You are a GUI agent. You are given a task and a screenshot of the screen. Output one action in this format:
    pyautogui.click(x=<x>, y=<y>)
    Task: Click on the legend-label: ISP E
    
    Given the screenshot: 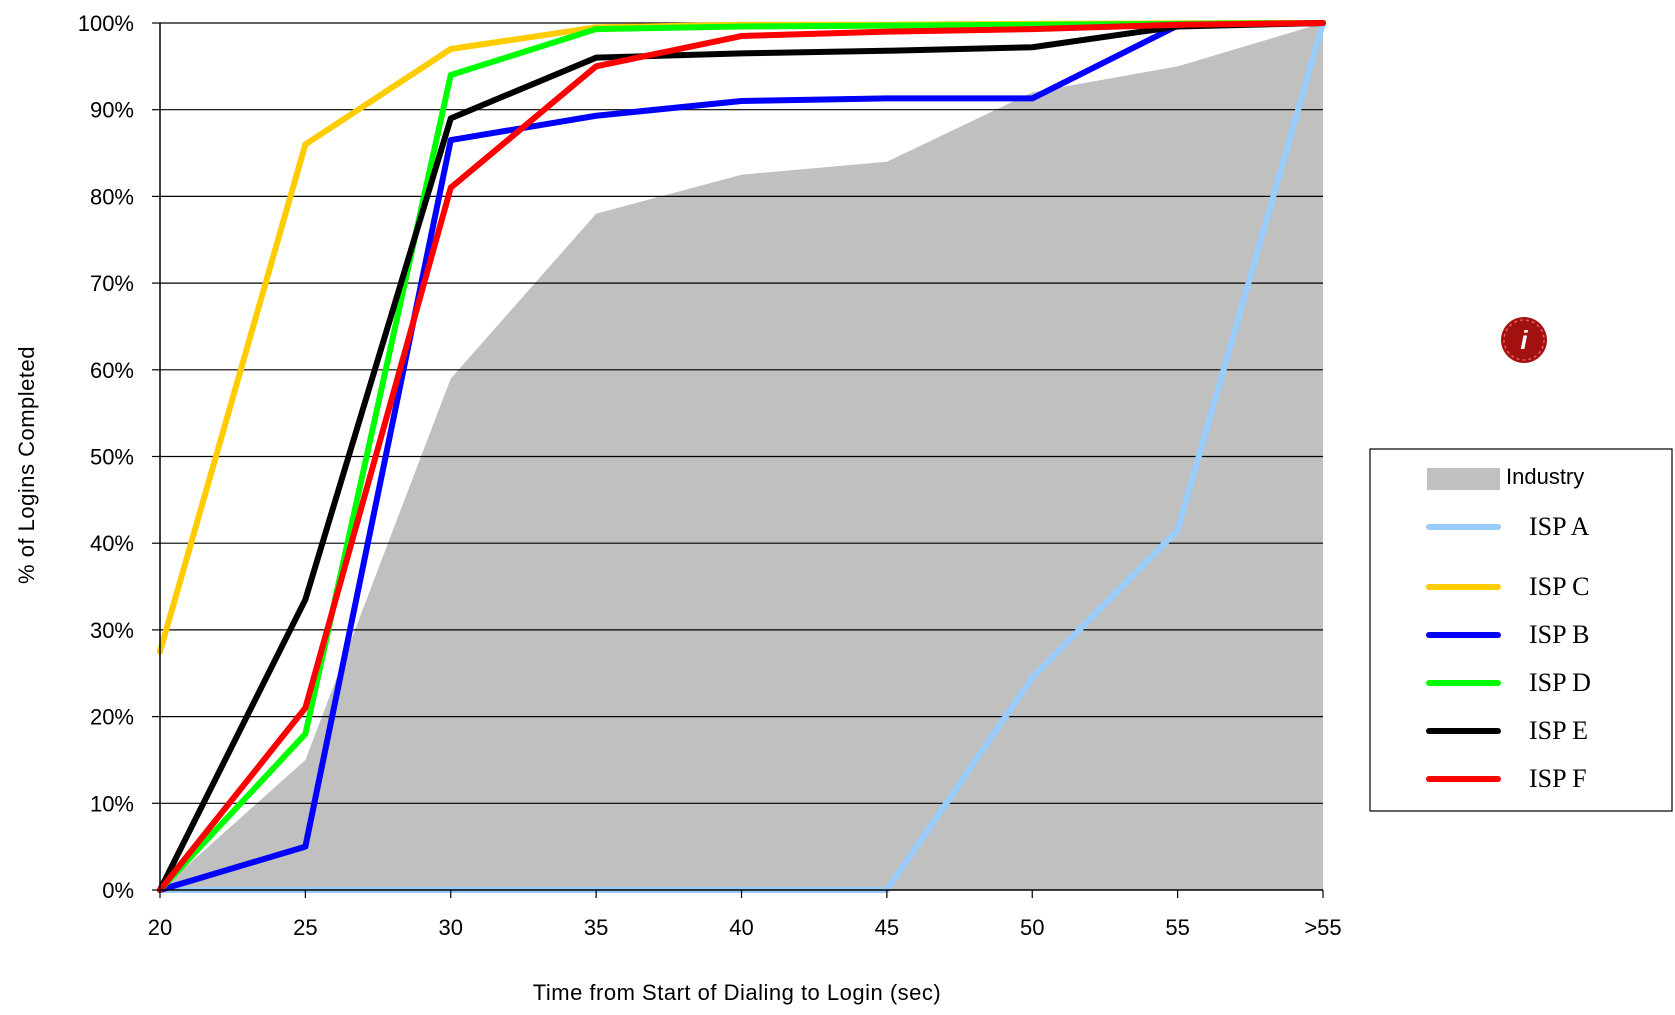 What is the action you would take?
    pyautogui.click(x=1558, y=730)
    